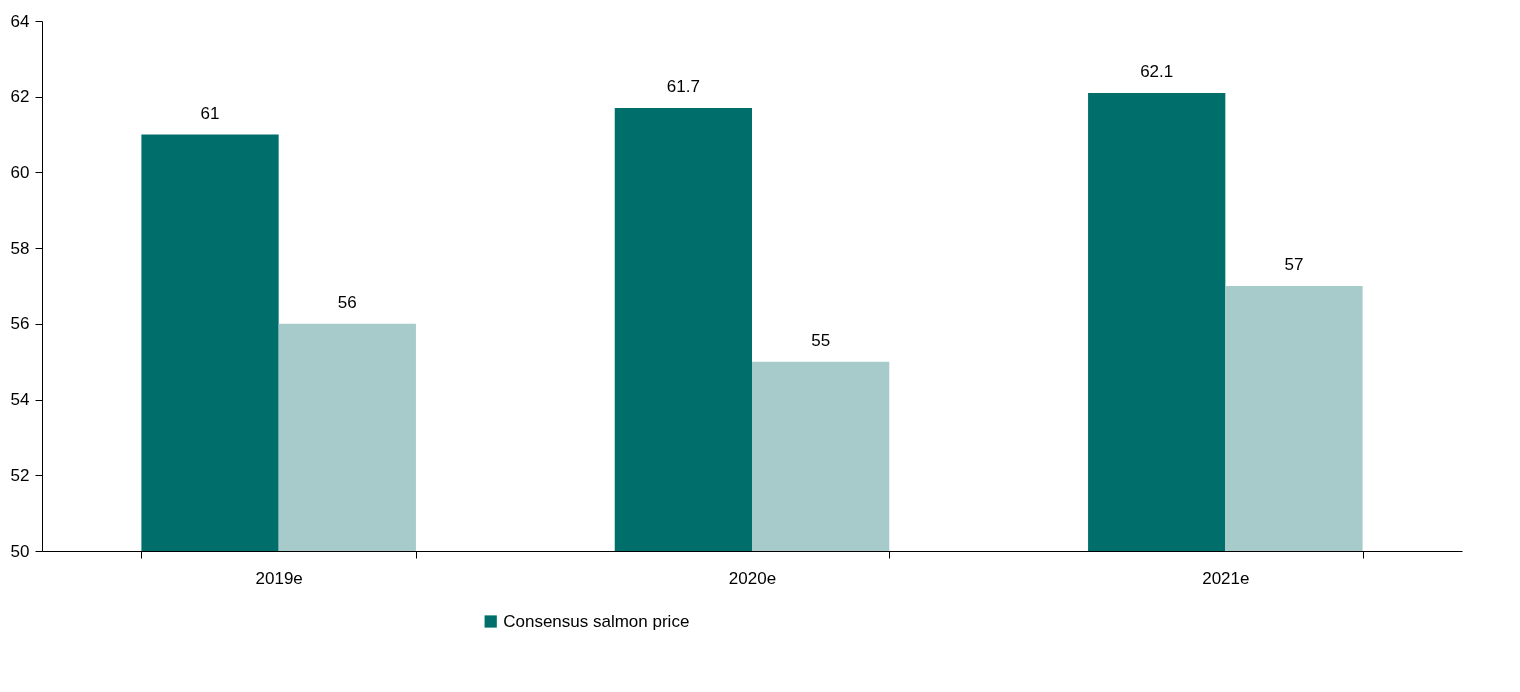  What do you see at coordinates (596, 621) in the screenshot?
I see `legend-label: Consensus salmon price` at bounding box center [596, 621].